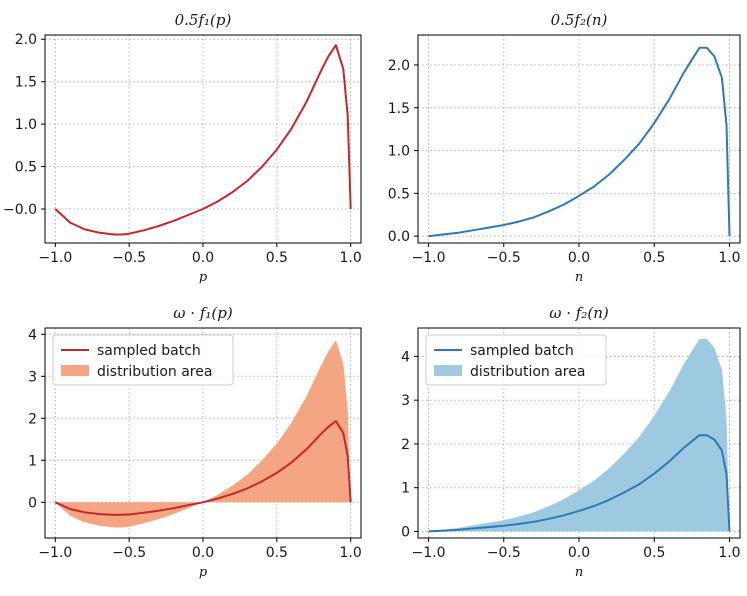  Describe the element at coordinates (579, 313) in the screenshot. I see `chart-title: ω · f₂(n)` at that location.